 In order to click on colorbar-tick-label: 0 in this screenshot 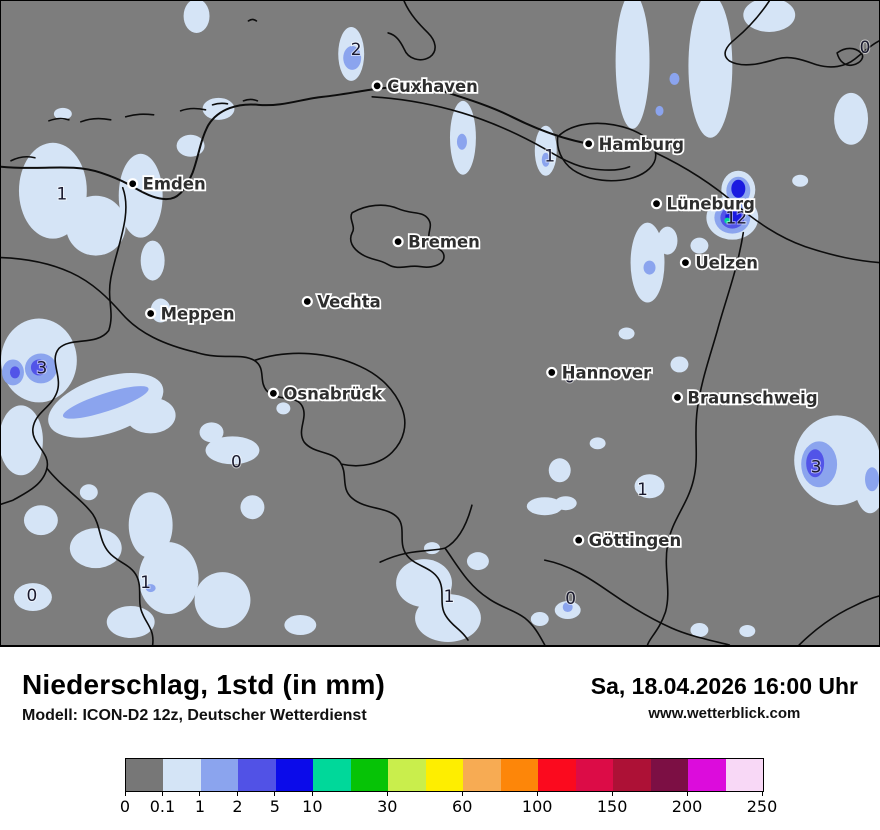, I will do `click(125, 806)`.